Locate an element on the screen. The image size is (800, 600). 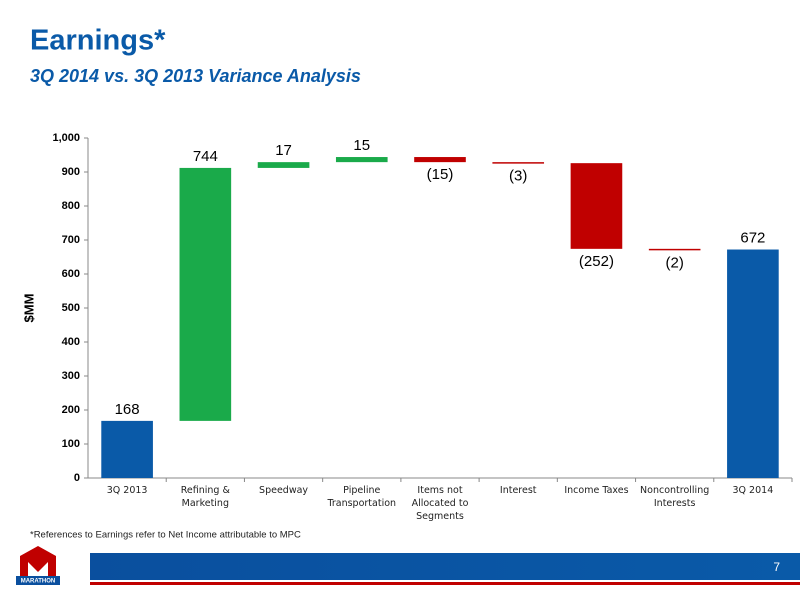
y-tick-label: 300 is located at coordinates (71, 376).